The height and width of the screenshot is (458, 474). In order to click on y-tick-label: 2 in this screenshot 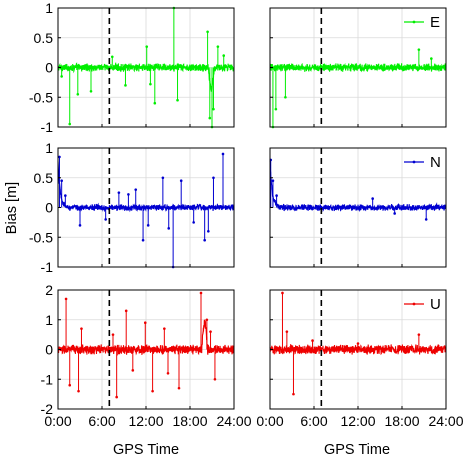, I will do `click(49, 290)`.